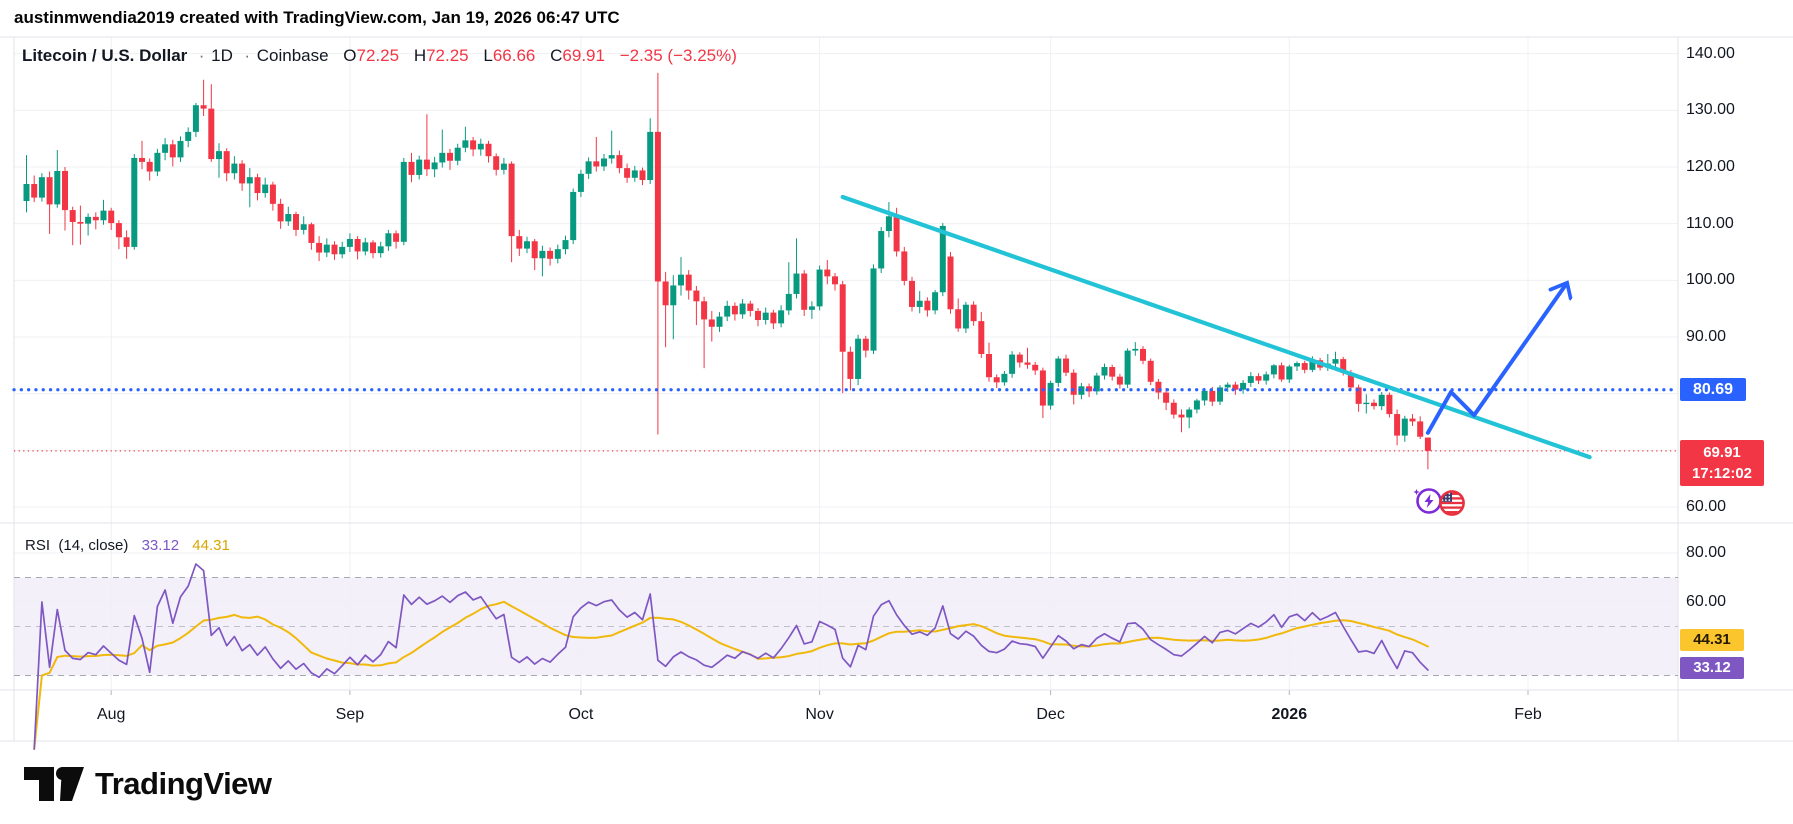  What do you see at coordinates (1496, 359) in the screenshot?
I see `projection-arrow` at bounding box center [1496, 359].